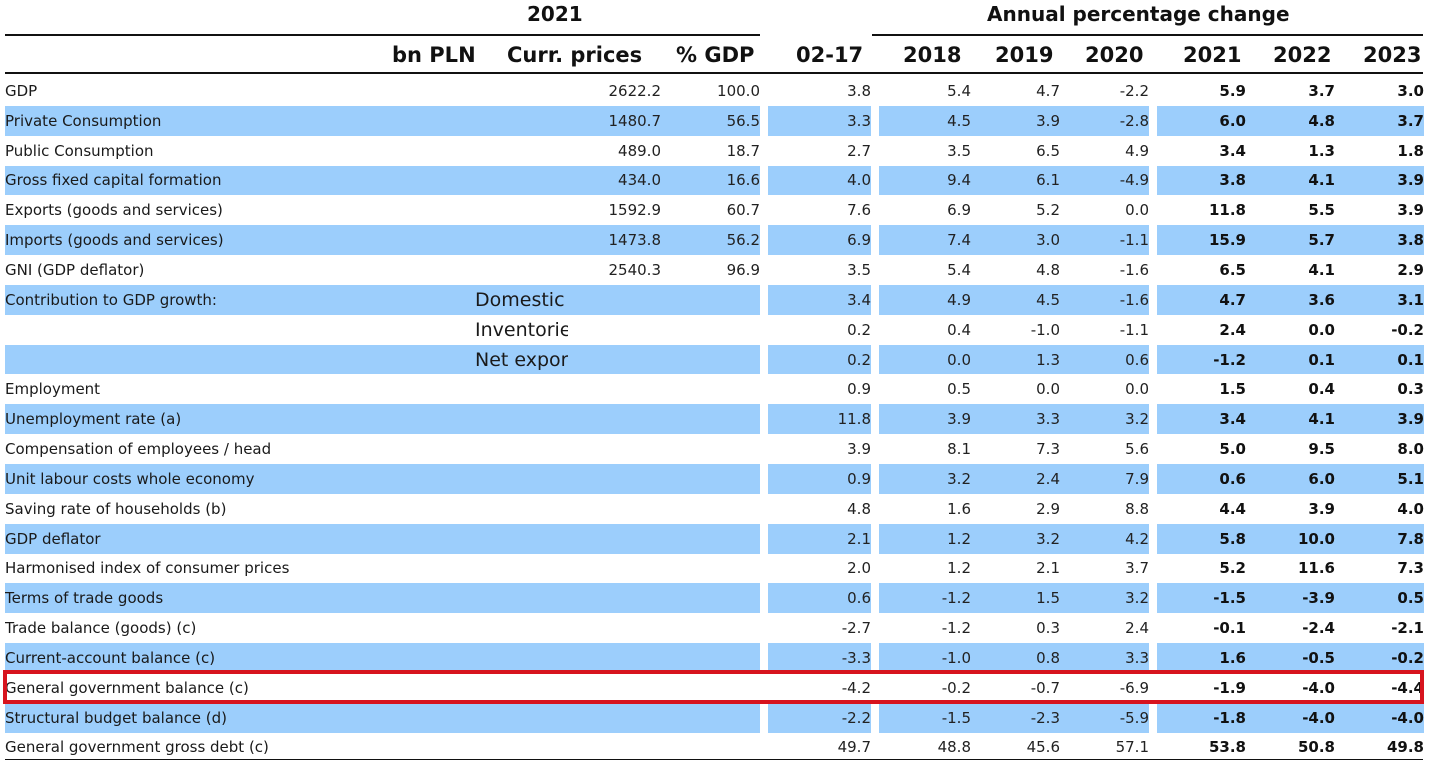  Describe the element at coordinates (1229, 687) in the screenshot. I see `forecast-2021: -1.9` at that location.